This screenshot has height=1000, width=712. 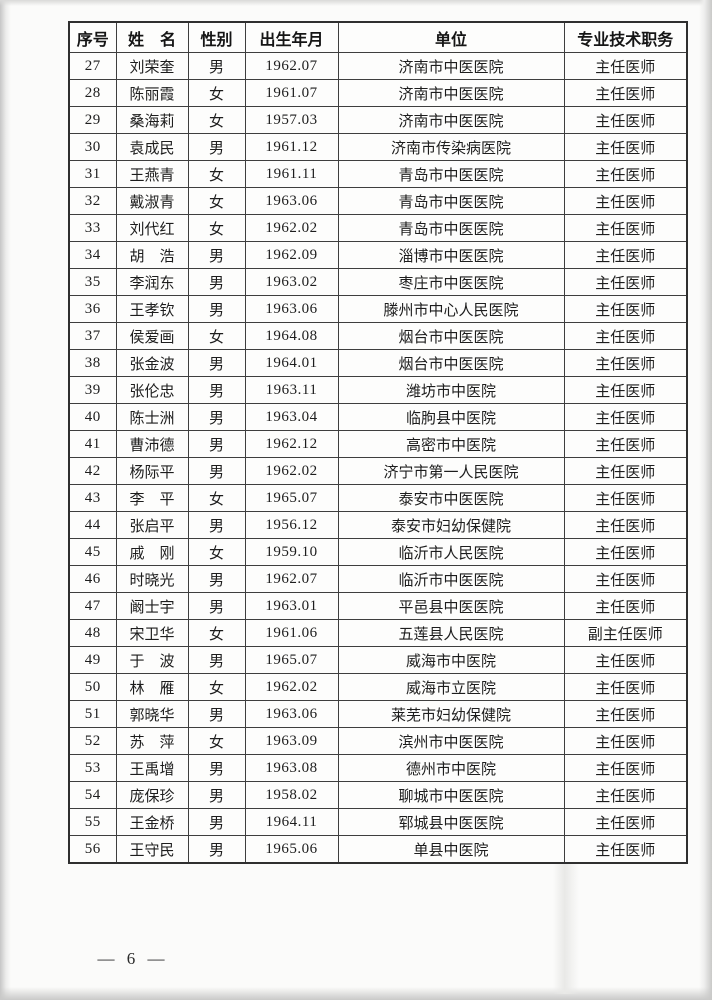 I want to click on cell-no: 48, so click(x=92, y=633).